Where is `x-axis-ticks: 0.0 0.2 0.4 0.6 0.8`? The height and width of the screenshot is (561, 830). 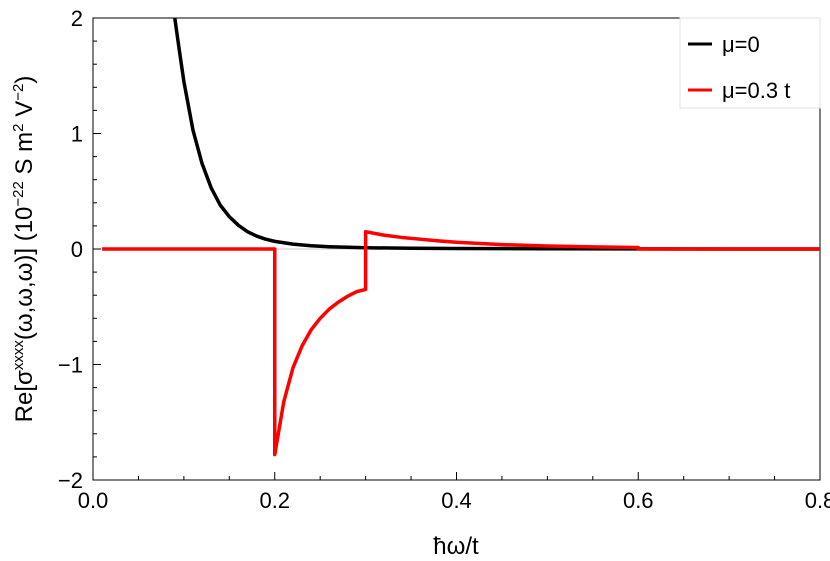
x-axis-ticks: 0.0 0.2 0.4 0.6 0.8 is located at coordinates (454, 492).